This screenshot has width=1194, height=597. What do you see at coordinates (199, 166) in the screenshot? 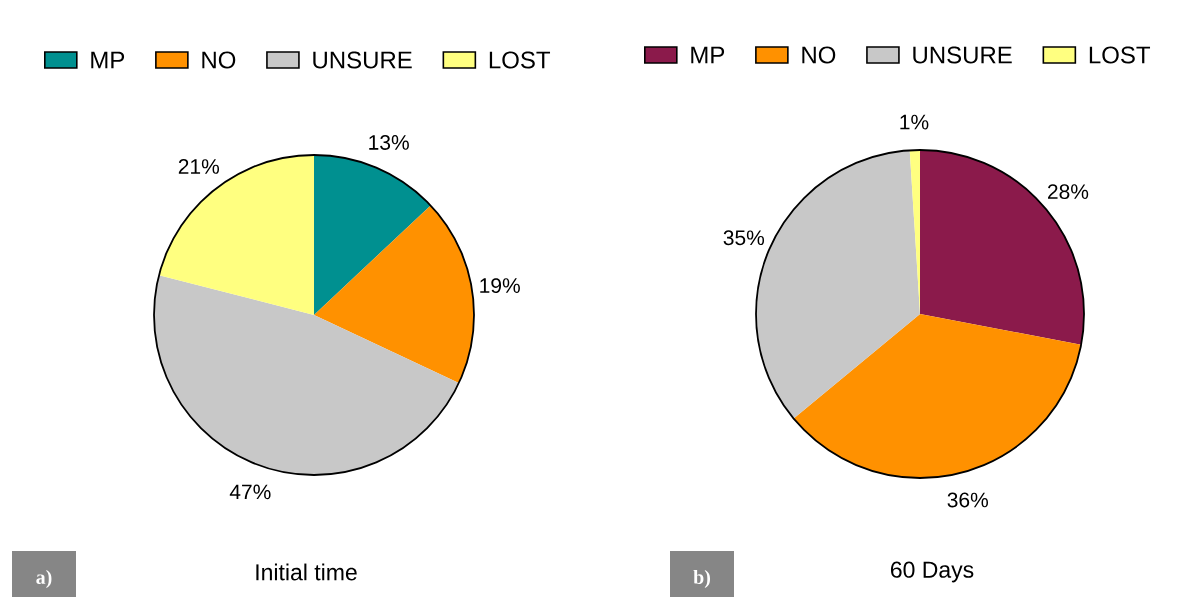
I see `data-label: 21%` at bounding box center [199, 166].